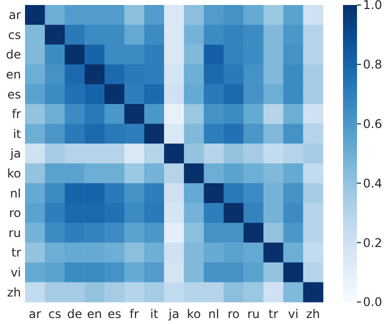 The height and width of the screenshot is (324, 386). What do you see at coordinates (372, 183) in the screenshot?
I see `color-bar-label: 0.4` at bounding box center [372, 183].